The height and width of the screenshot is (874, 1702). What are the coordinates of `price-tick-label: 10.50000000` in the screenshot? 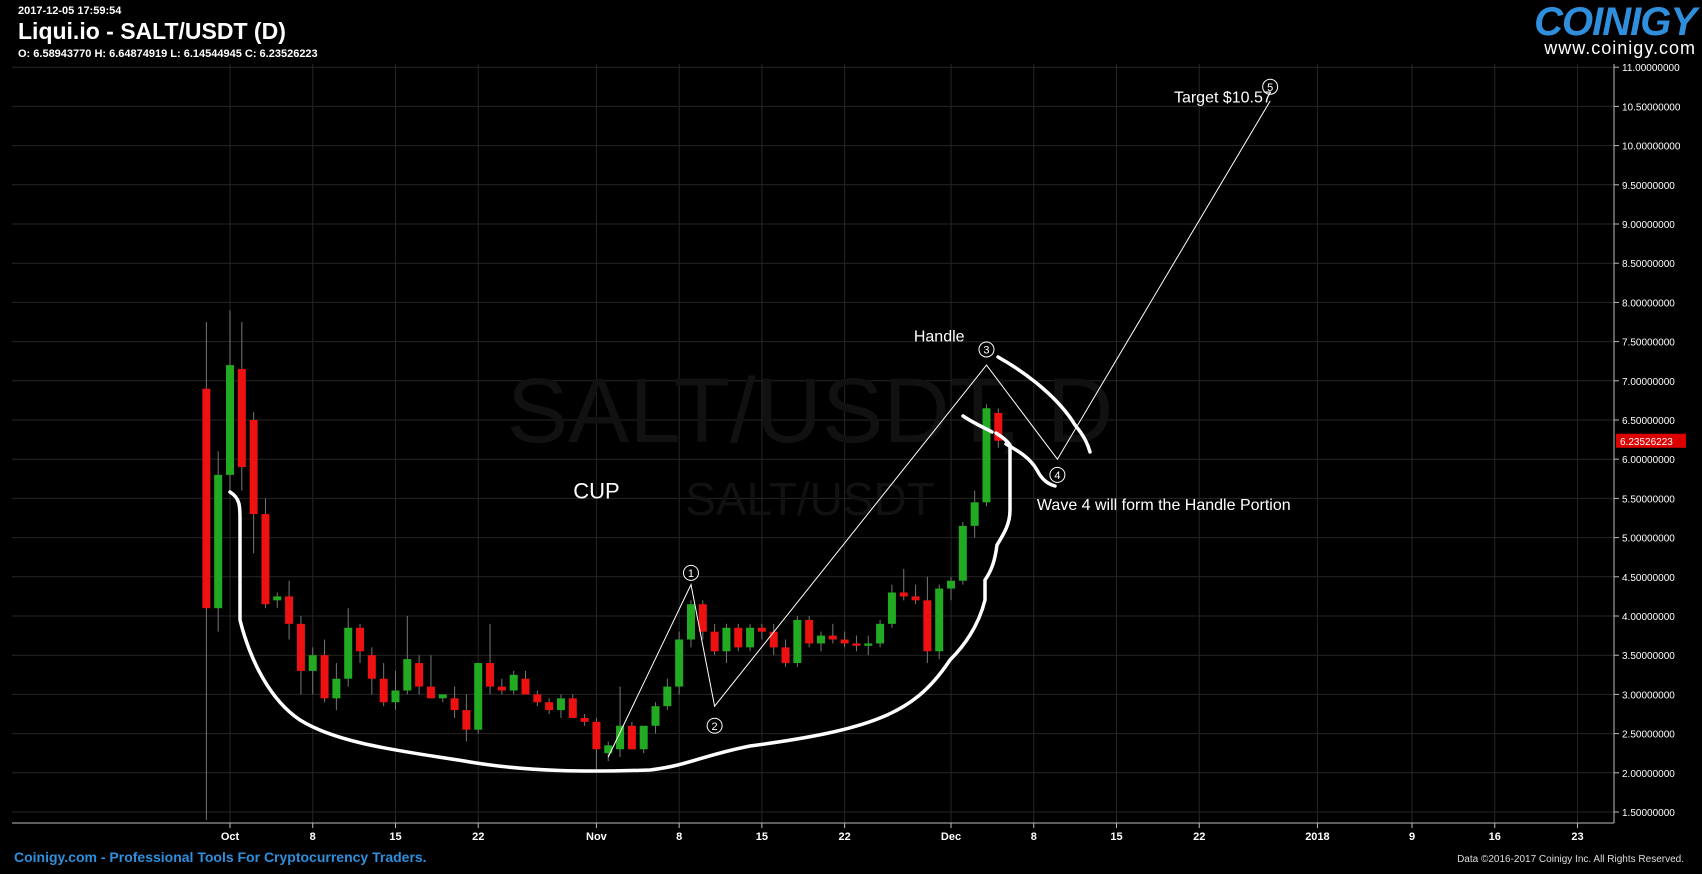 It's located at (1651, 107).